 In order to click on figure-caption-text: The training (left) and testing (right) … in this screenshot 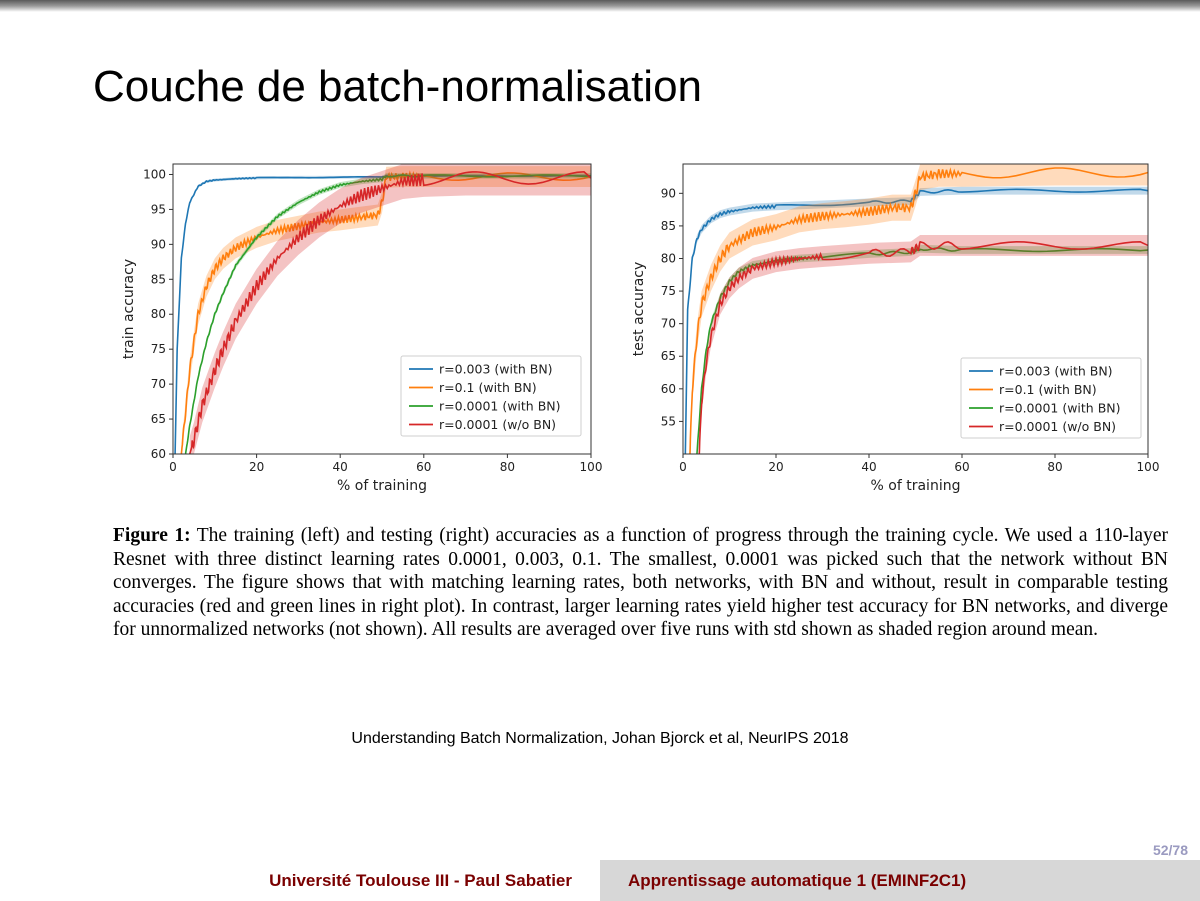, I will do `click(640, 582)`.